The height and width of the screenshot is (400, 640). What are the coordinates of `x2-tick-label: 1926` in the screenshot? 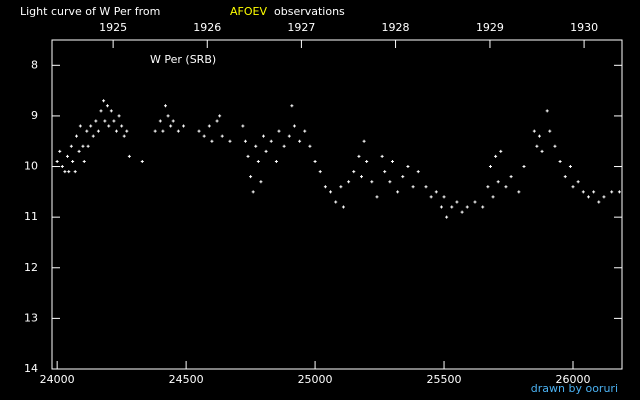 It's located at (207, 27).